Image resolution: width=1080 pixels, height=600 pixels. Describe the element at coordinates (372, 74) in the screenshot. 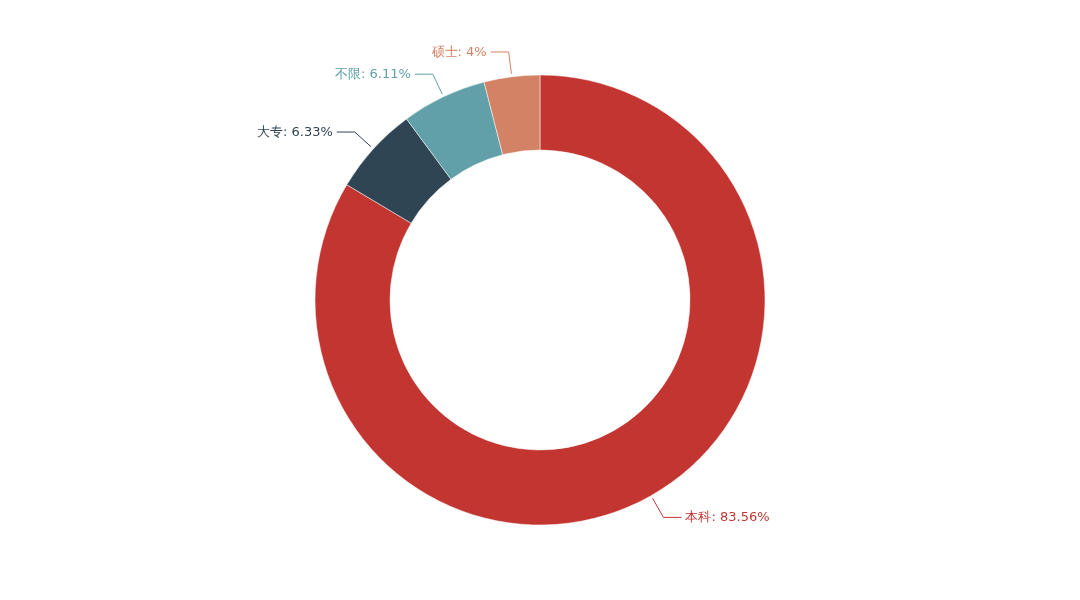

I see `slice-label: 不限: 6.11%` at that location.